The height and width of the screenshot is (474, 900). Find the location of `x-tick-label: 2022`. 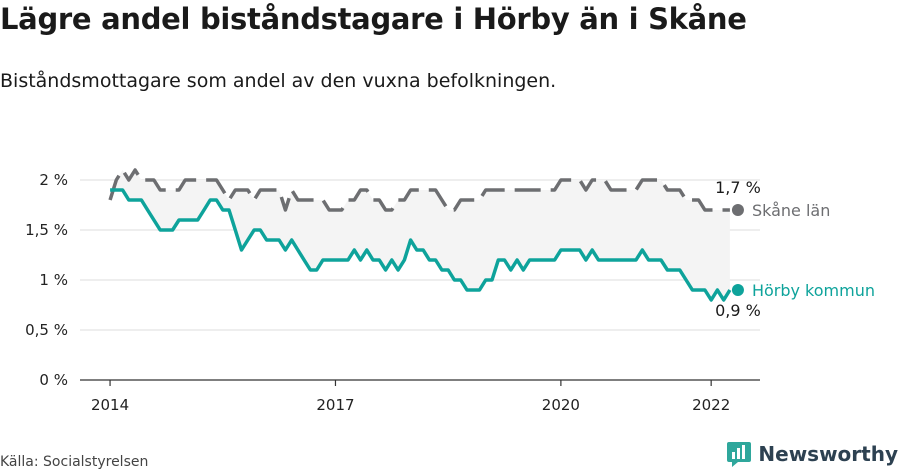

x-tick-label: 2022 is located at coordinates (711, 405).